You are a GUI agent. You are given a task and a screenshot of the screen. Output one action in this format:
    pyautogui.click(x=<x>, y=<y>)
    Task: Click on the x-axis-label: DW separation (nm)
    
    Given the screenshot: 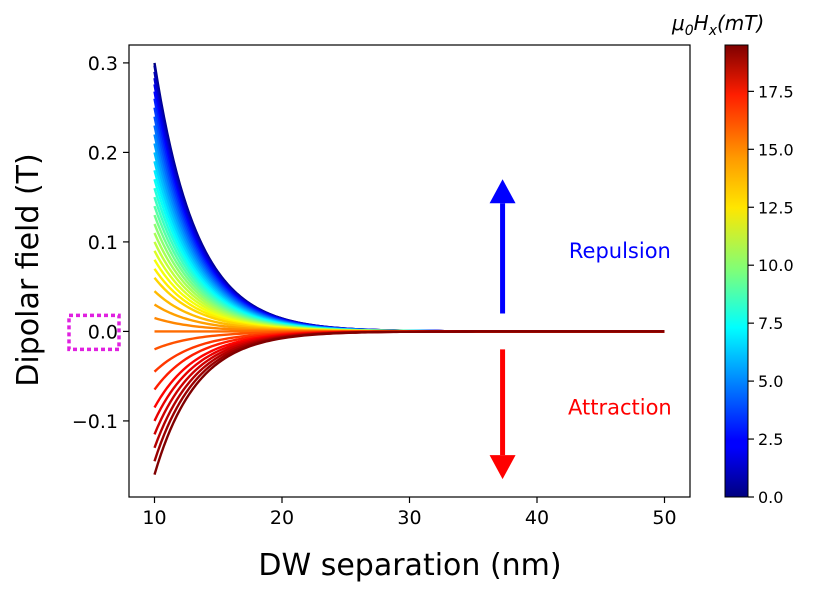 What is the action you would take?
    pyautogui.click(x=409, y=565)
    